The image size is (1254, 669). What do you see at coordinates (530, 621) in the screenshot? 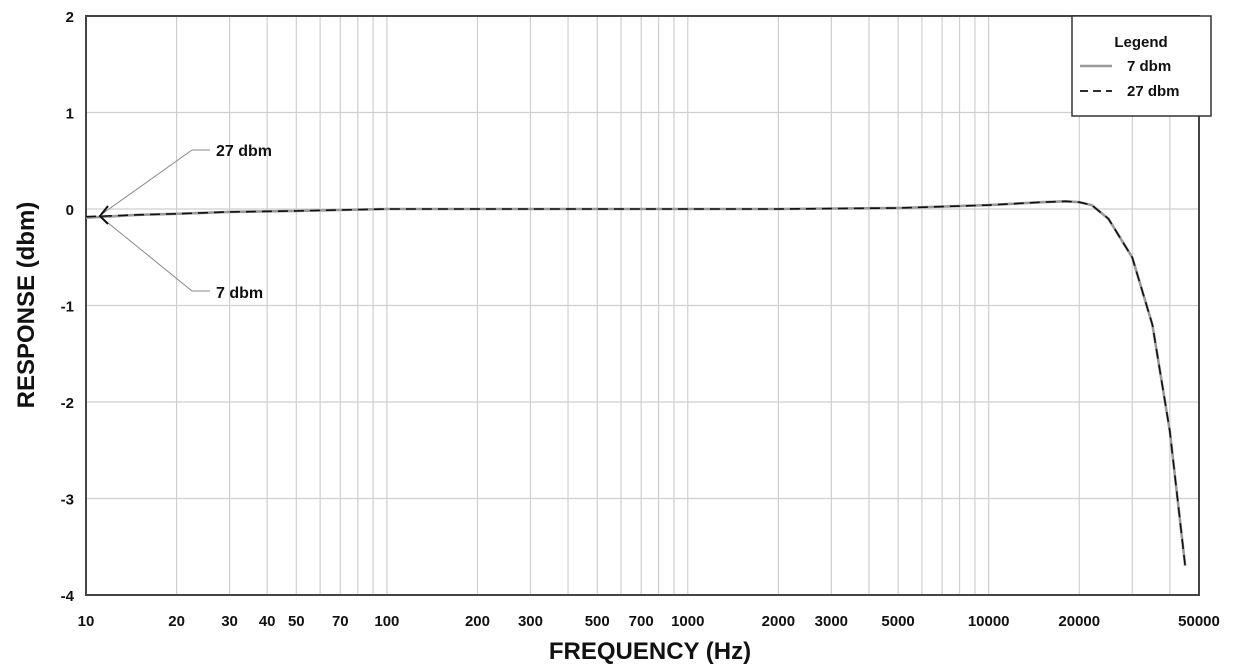
I see `x-tick-label: 300` at bounding box center [530, 621].